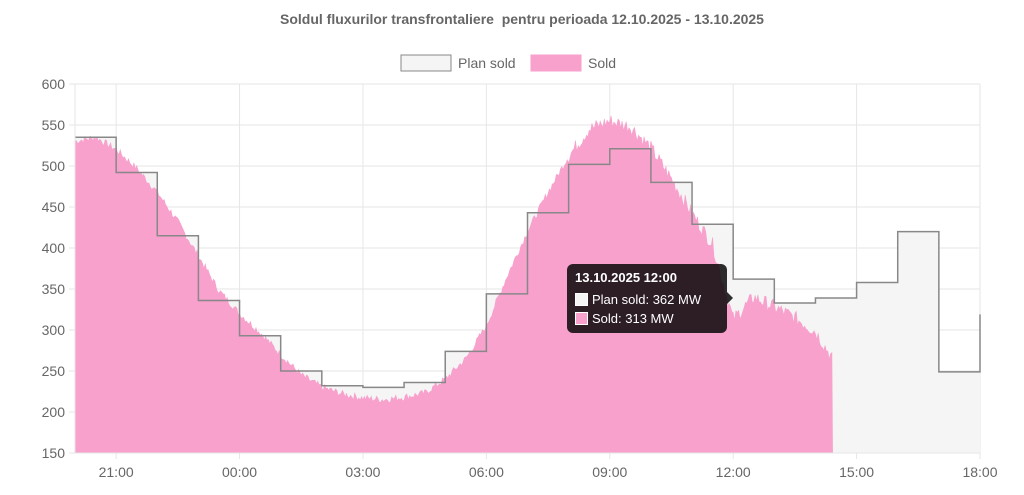  I want to click on y-tick-label: 200, so click(54, 412).